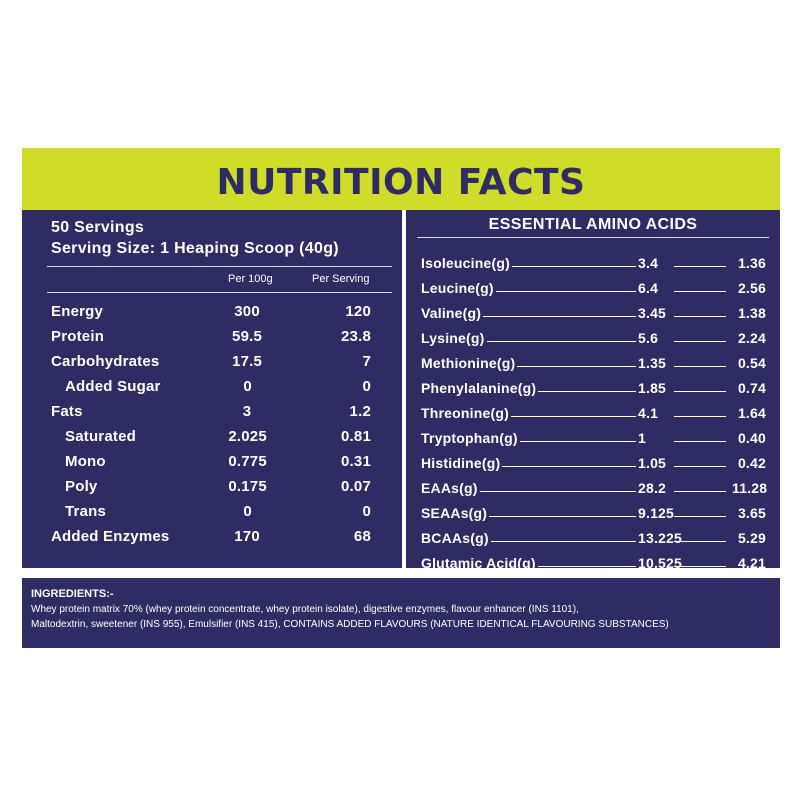 The image size is (800, 800). What do you see at coordinates (67, 411) in the screenshot?
I see `nutrient-name: Fats` at bounding box center [67, 411].